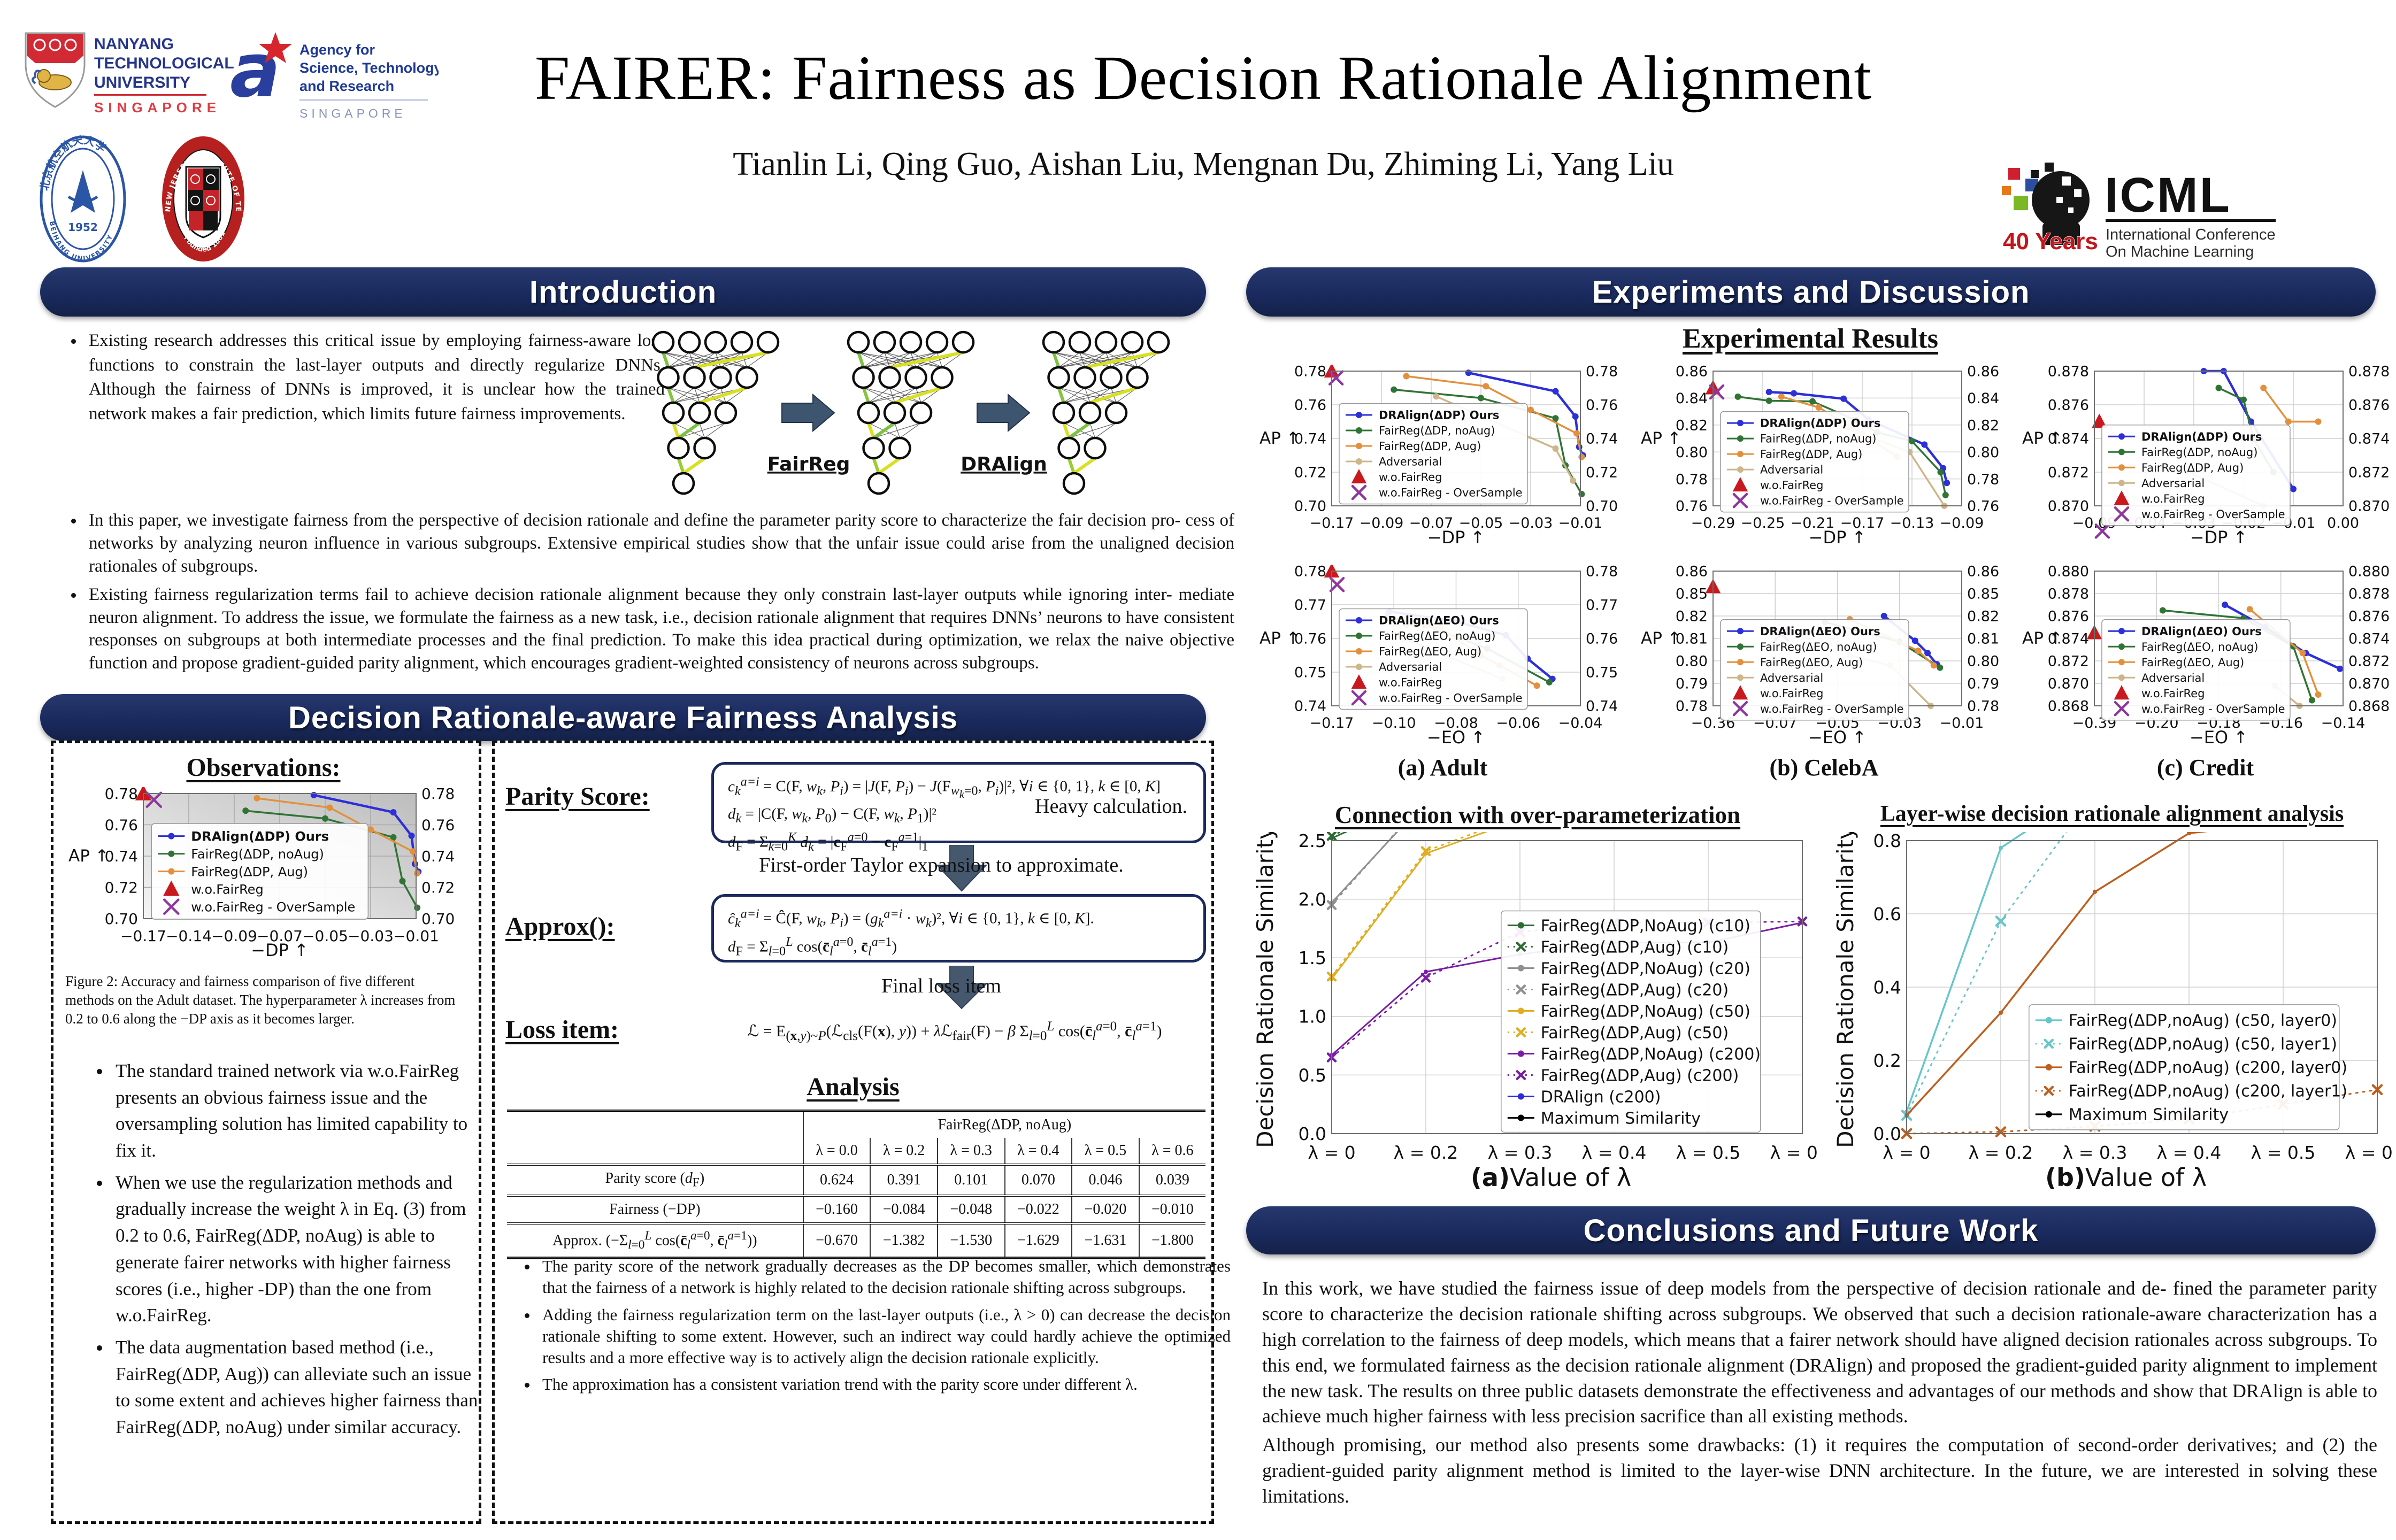 This screenshot has width=2396, height=1540. Describe the element at coordinates (2180, 251) in the screenshot. I see `svg-text: On Machine Learning` at that location.